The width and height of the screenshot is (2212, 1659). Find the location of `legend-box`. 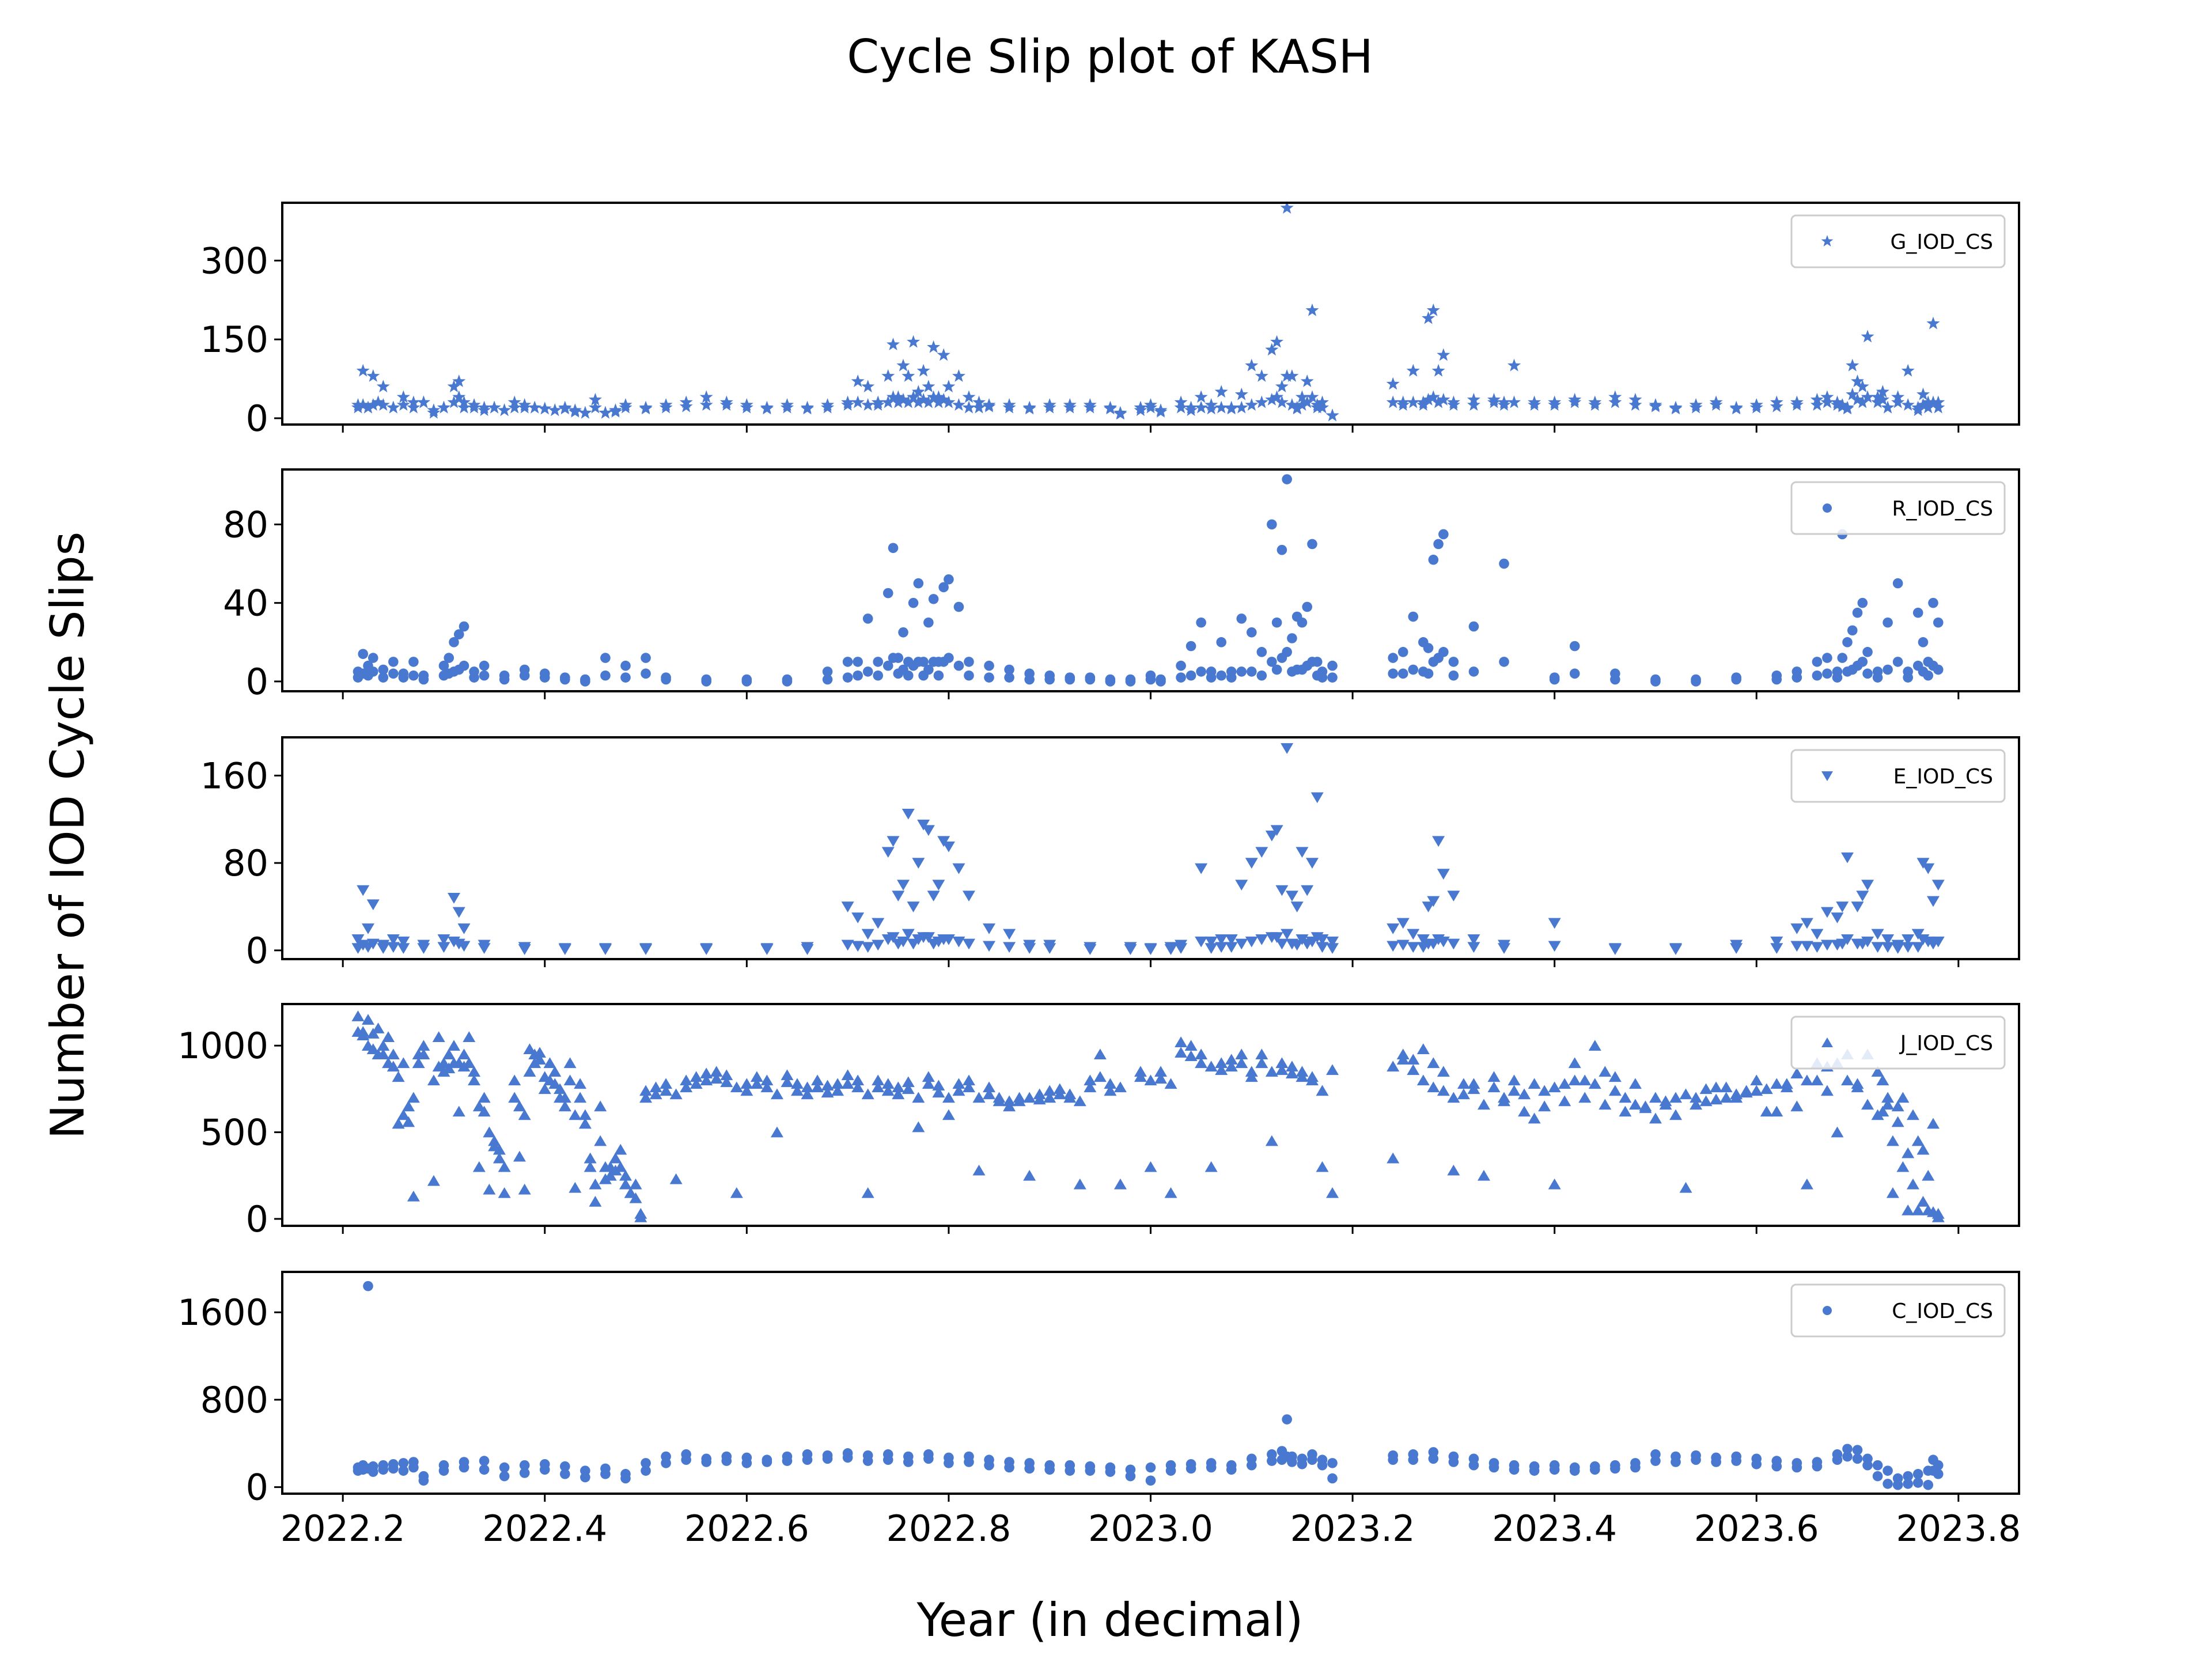

legend-box is located at coordinates (1898, 241).